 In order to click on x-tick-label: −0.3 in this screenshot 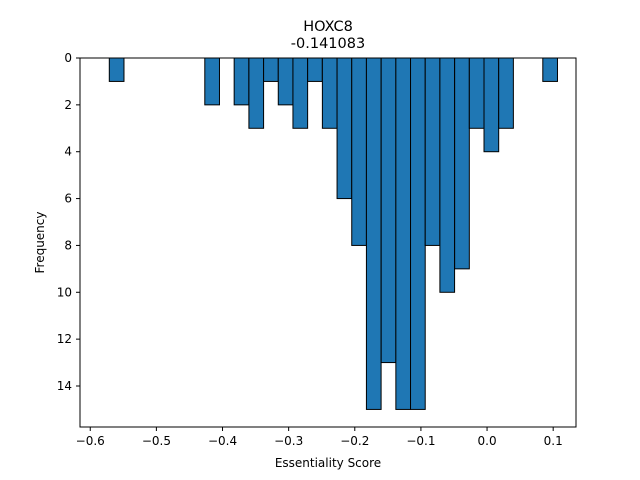, I will do `click(288, 441)`.